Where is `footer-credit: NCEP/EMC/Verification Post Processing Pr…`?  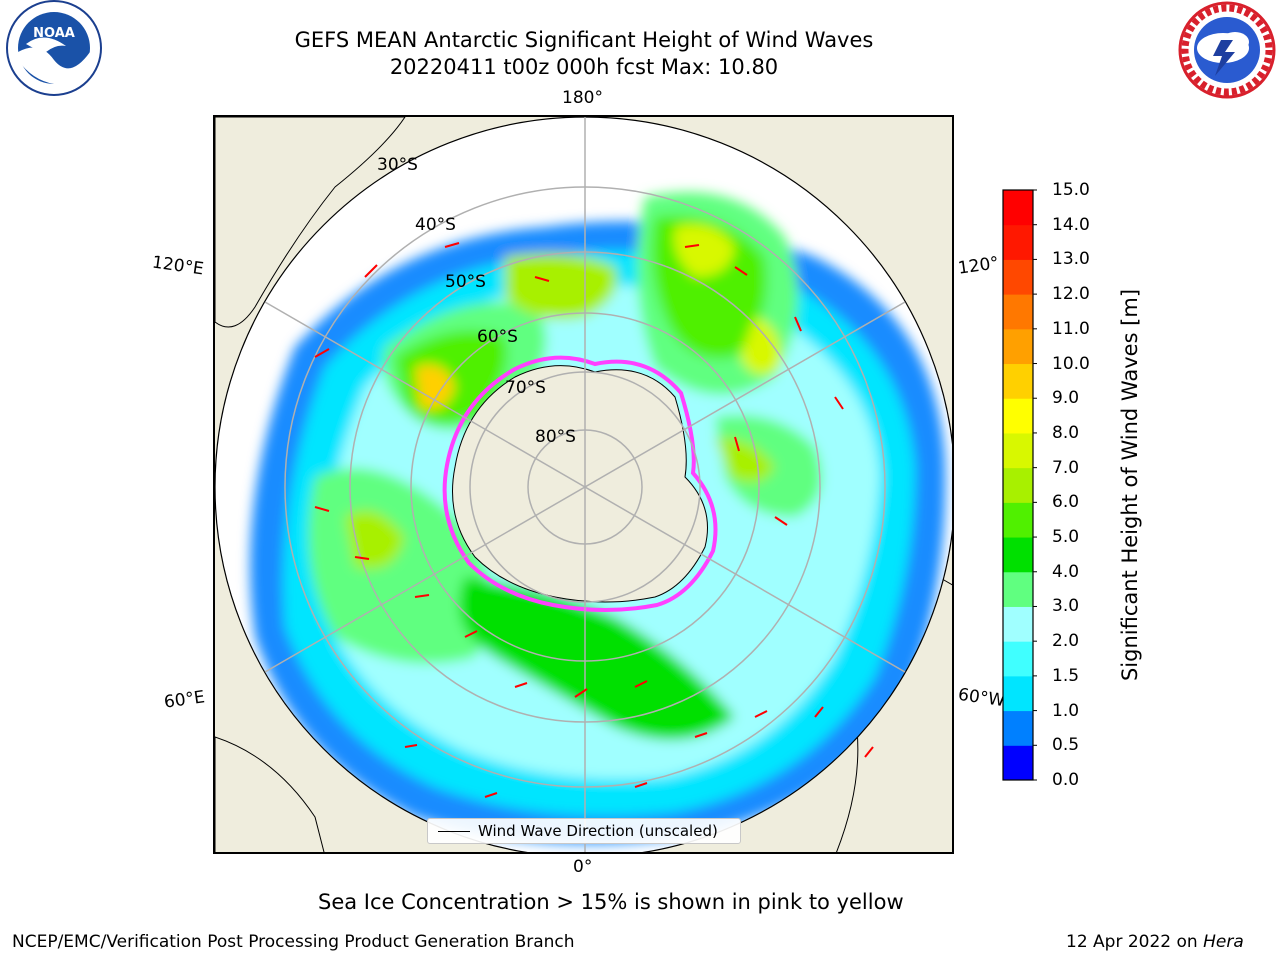
footer-credit: NCEP/EMC/Verification Post Processing Pr… is located at coordinates (293, 942).